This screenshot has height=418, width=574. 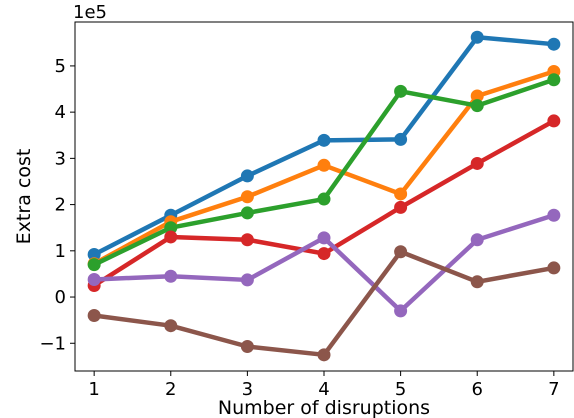 What do you see at coordinates (170, 389) in the screenshot?
I see `x-tick-label: 2` at bounding box center [170, 389].